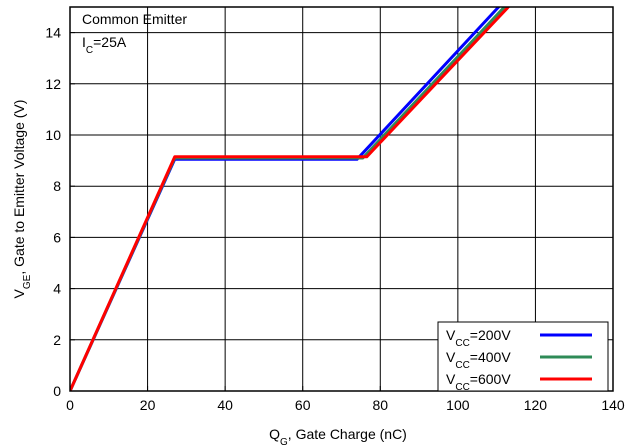 This screenshot has height=446, width=634. What do you see at coordinates (57, 340) in the screenshot?
I see `y-tick-label: 2` at bounding box center [57, 340].